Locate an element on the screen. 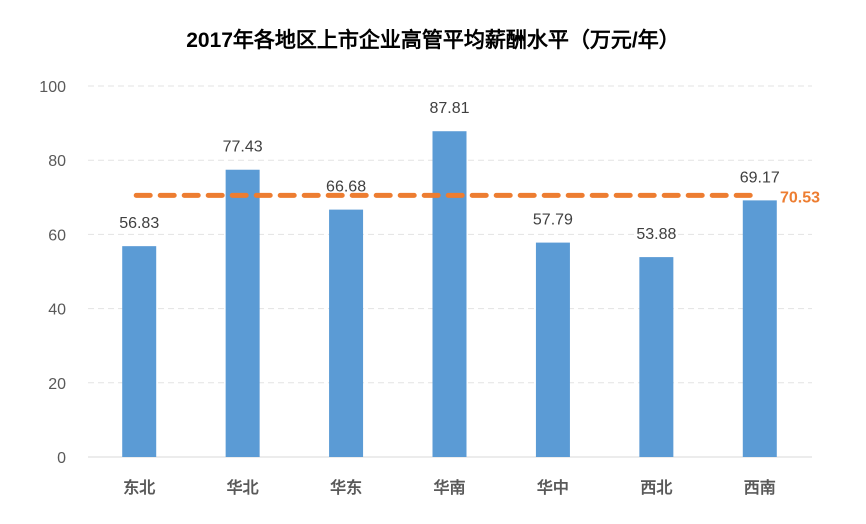 The height and width of the screenshot is (524, 866). data-label: 53.88 is located at coordinates (656, 234).